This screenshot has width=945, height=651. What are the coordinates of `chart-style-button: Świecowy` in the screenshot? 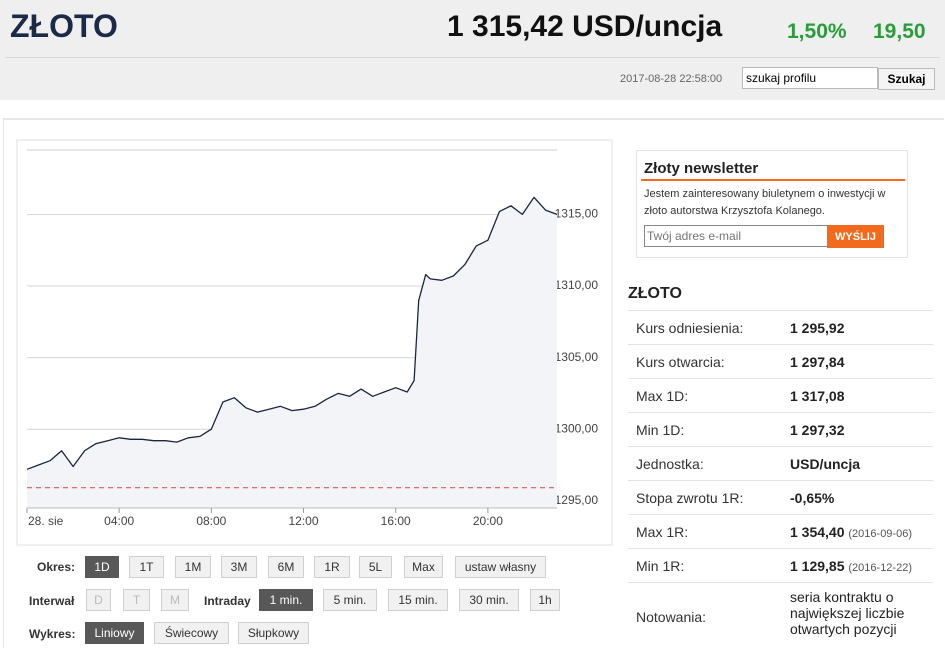 It's located at (191, 633).